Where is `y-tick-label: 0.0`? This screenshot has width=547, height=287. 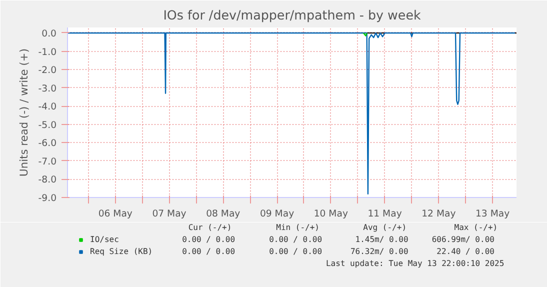
y-tick-label: 0.0 is located at coordinates (49, 34).